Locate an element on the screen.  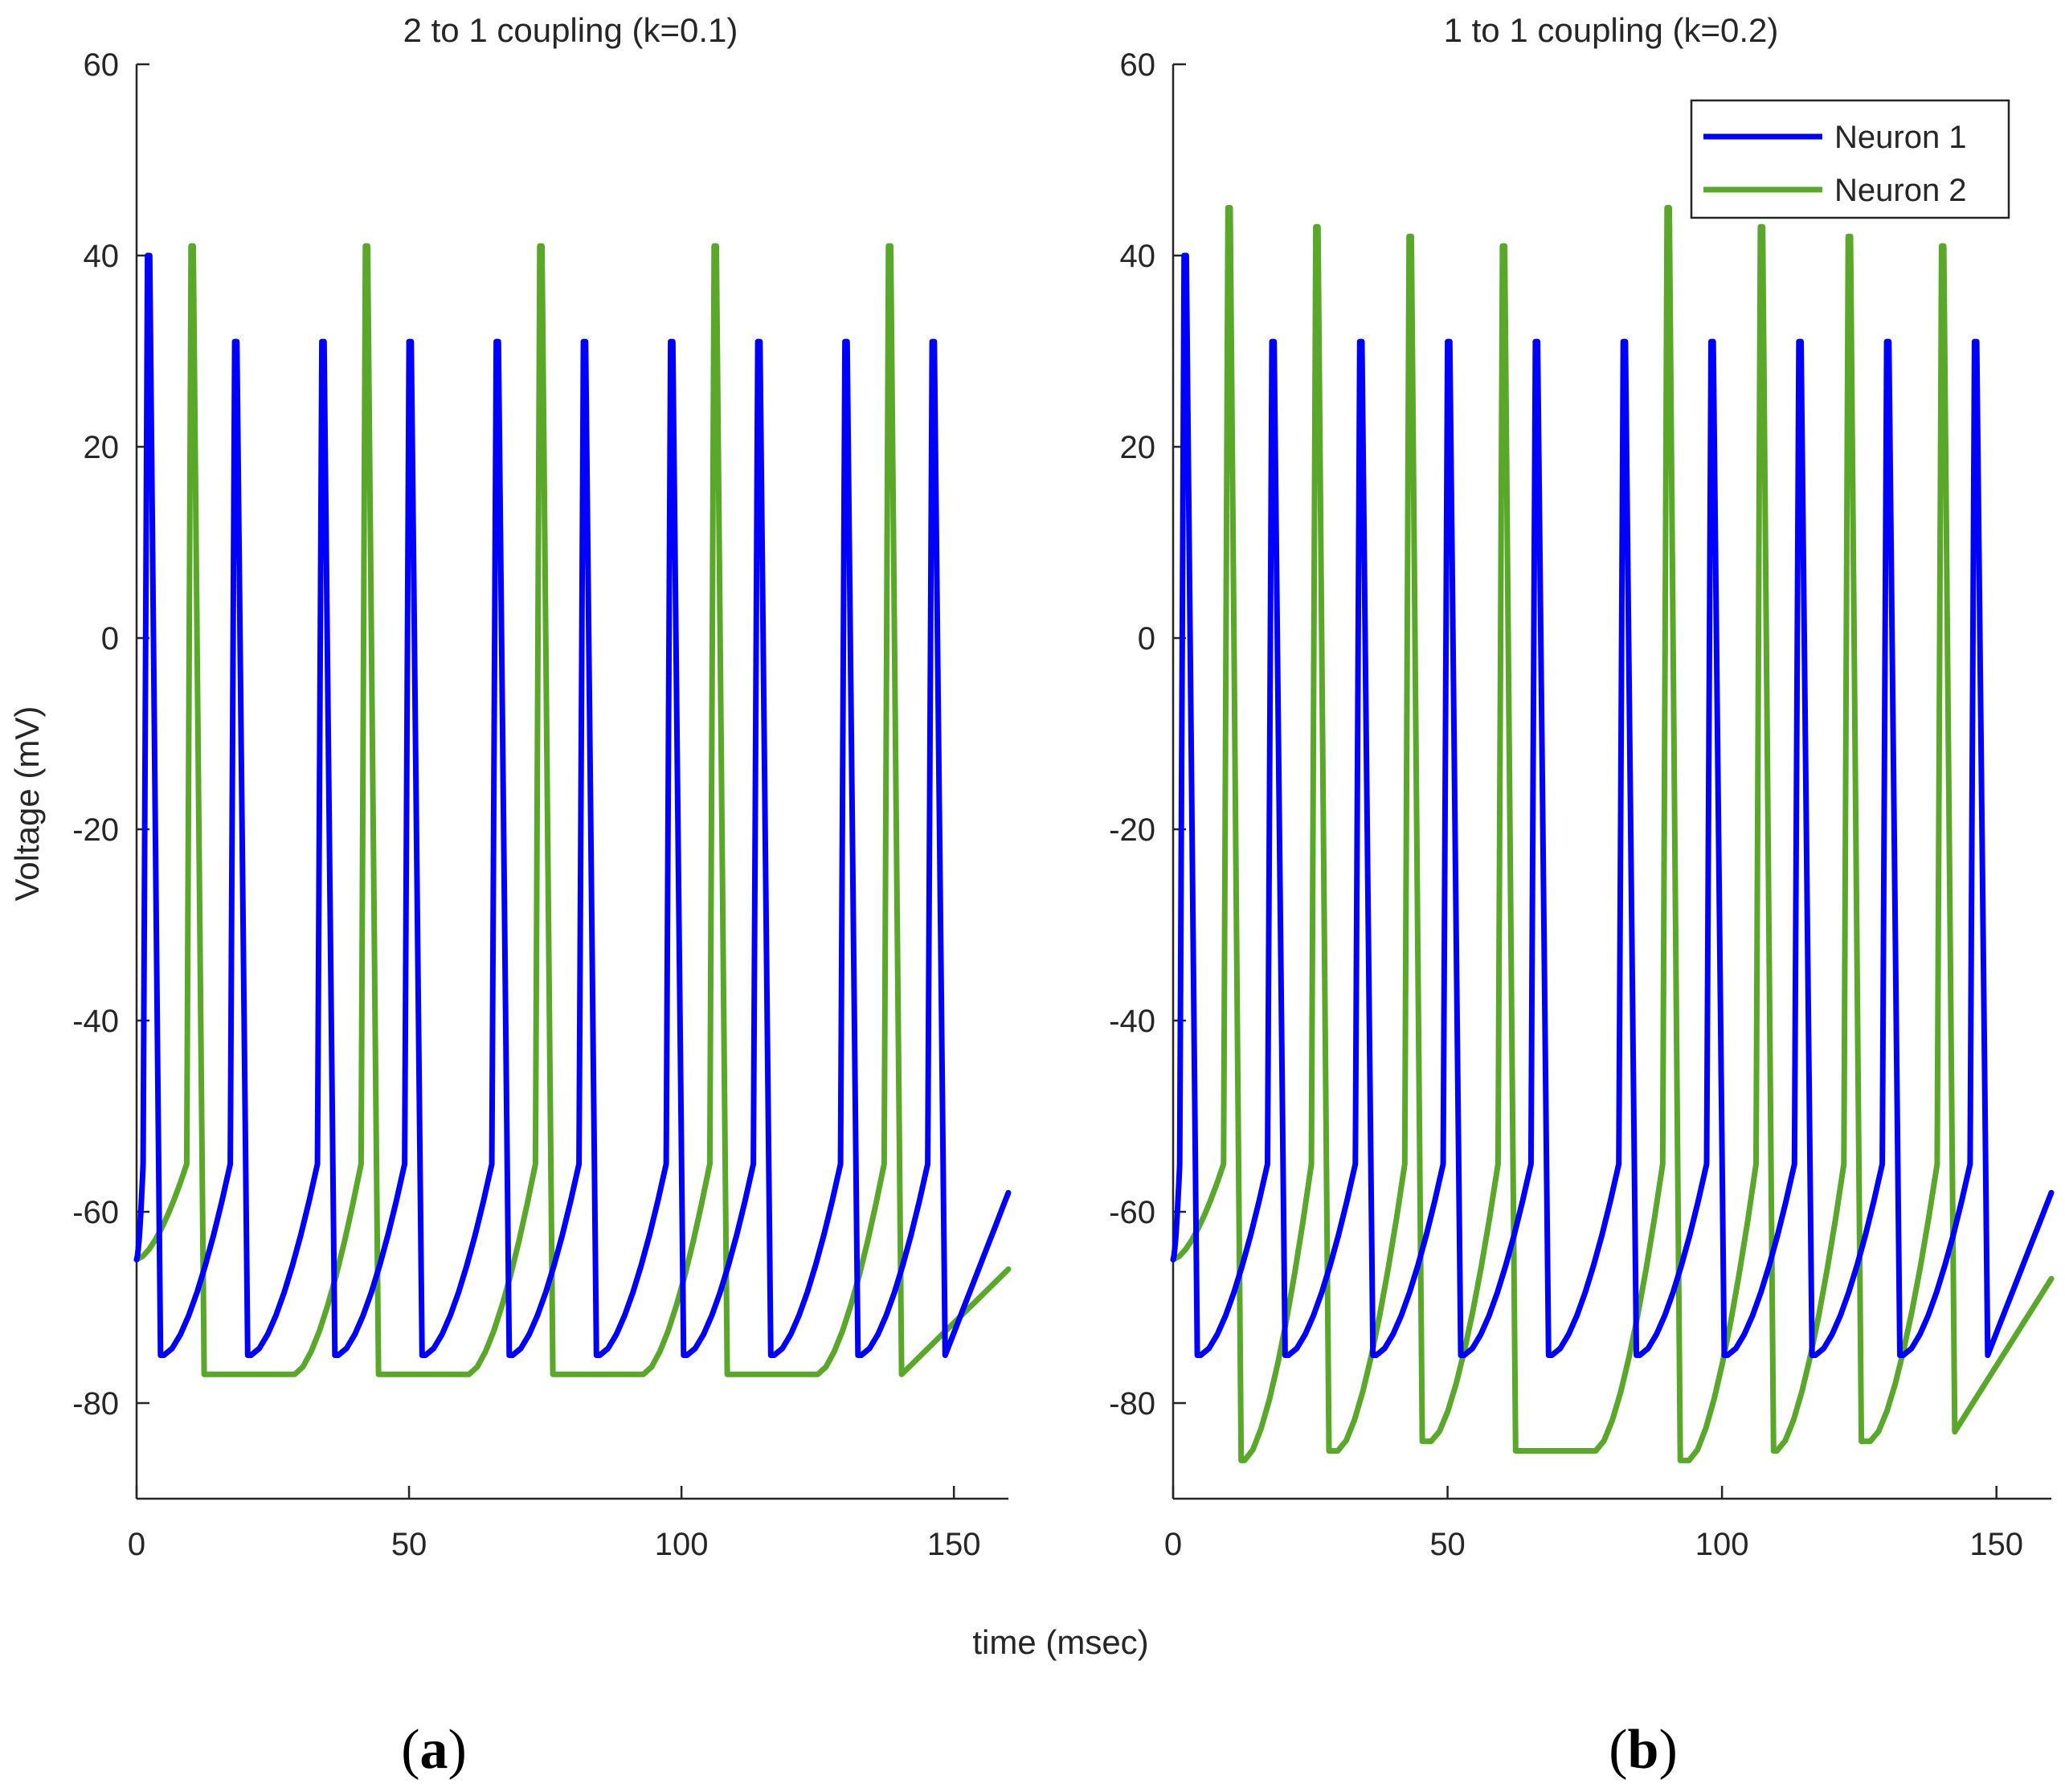
shared-xlabel: time (msec) is located at coordinates (1060, 1642).